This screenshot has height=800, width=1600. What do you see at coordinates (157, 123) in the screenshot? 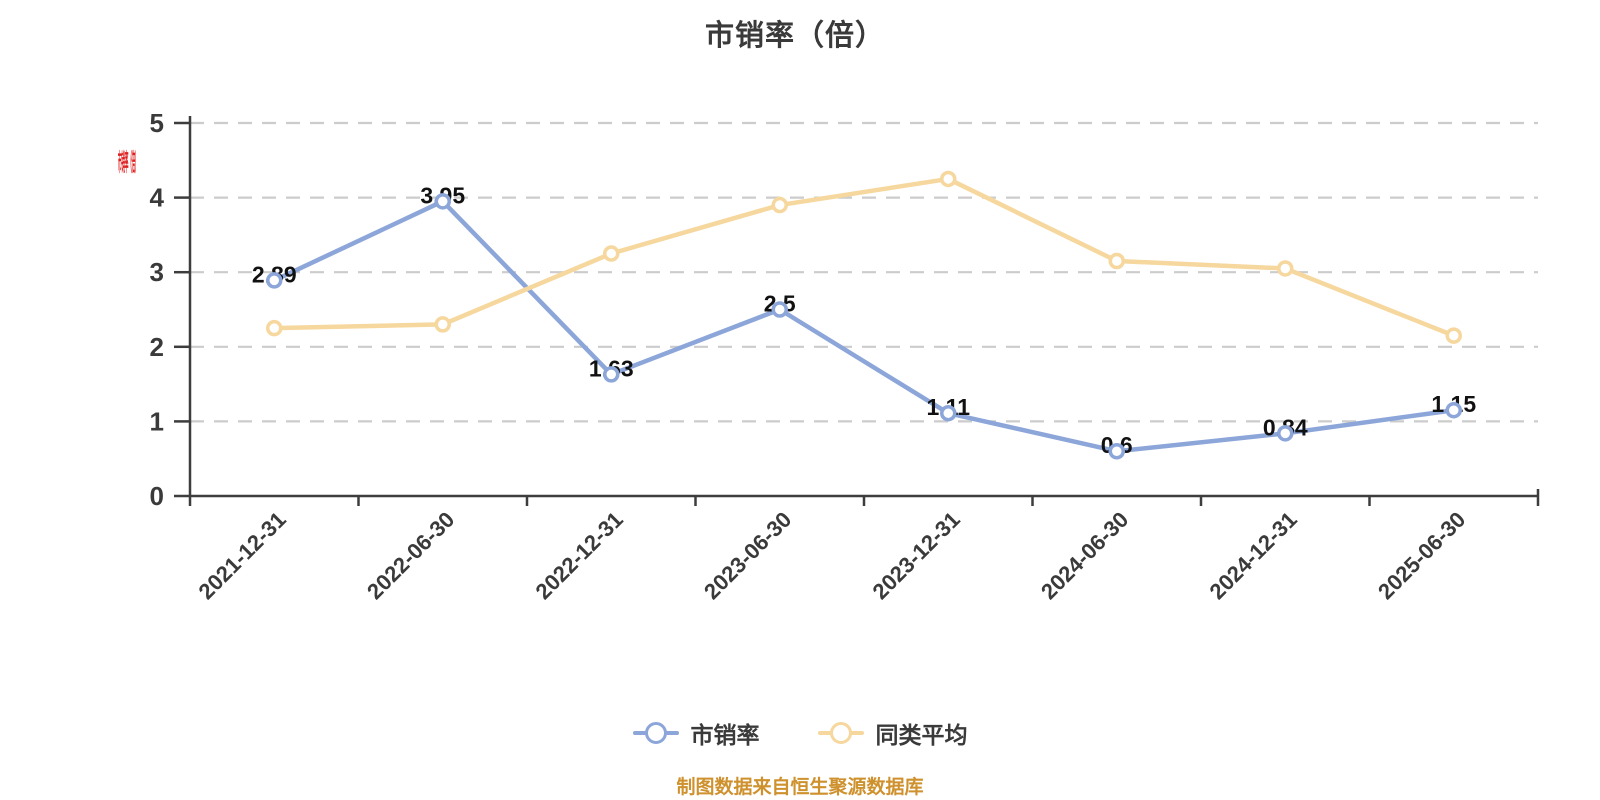
I see `y-axis-tick-label: 5` at bounding box center [157, 123].